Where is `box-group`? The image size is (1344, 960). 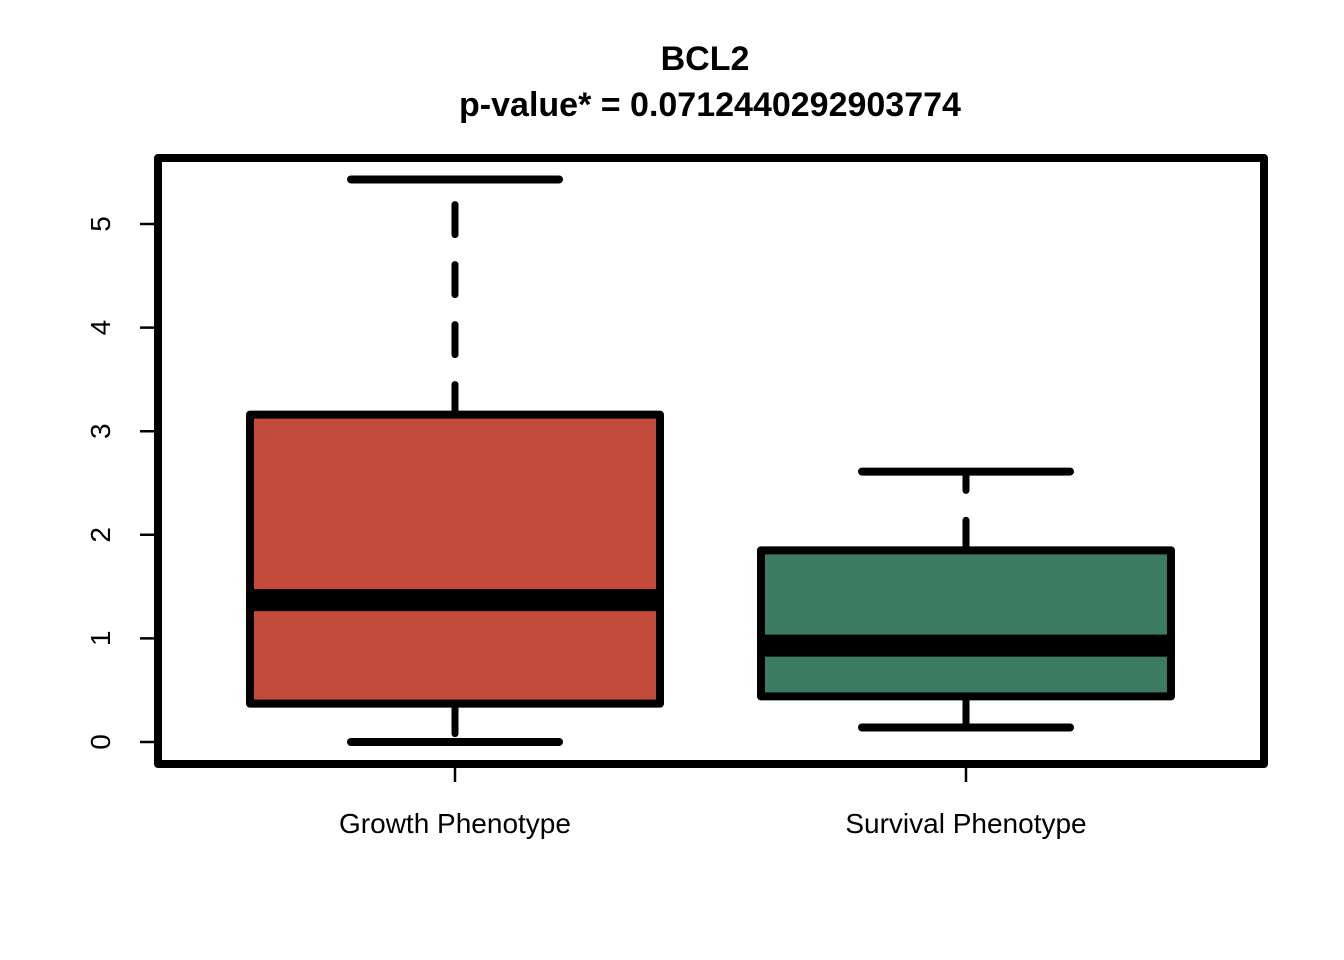
box-group is located at coordinates (966, 599).